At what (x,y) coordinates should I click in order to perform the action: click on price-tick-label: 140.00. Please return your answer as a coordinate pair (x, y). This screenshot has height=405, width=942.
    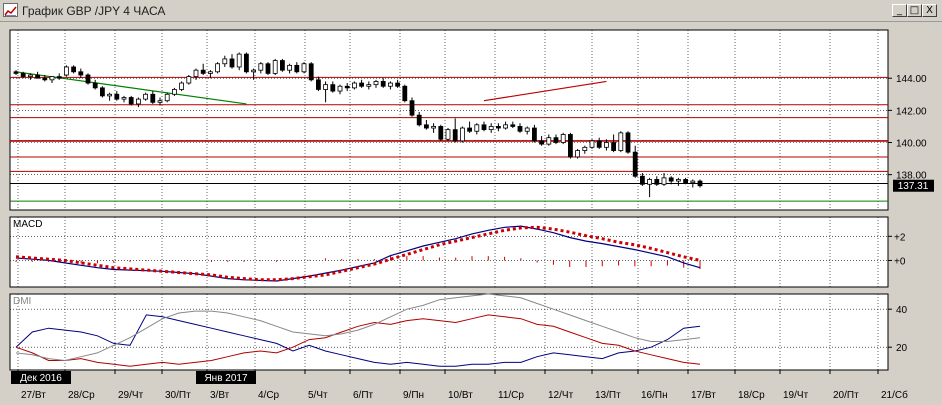
    Looking at the image, I should click on (911, 144).